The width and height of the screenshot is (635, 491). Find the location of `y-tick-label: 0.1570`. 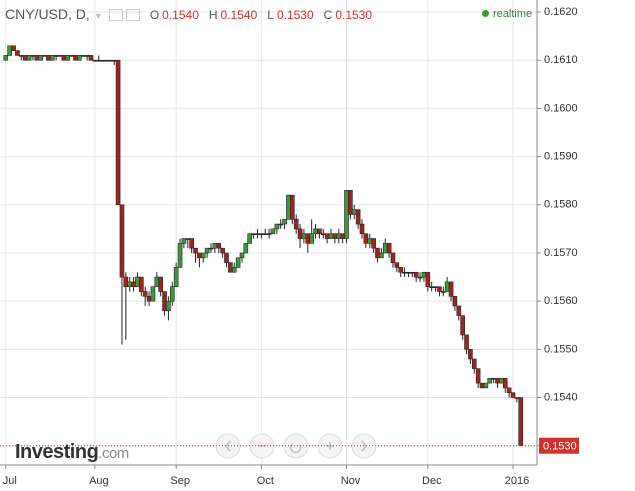

y-tick-label: 0.1570 is located at coordinates (561, 253).